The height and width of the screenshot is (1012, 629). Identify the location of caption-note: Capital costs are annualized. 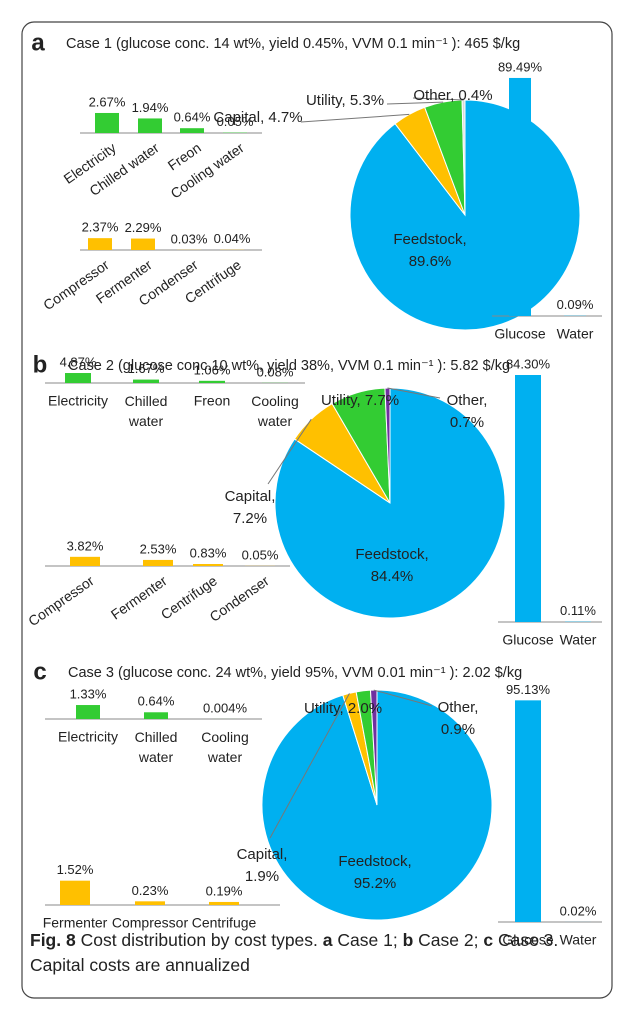
(140, 965).